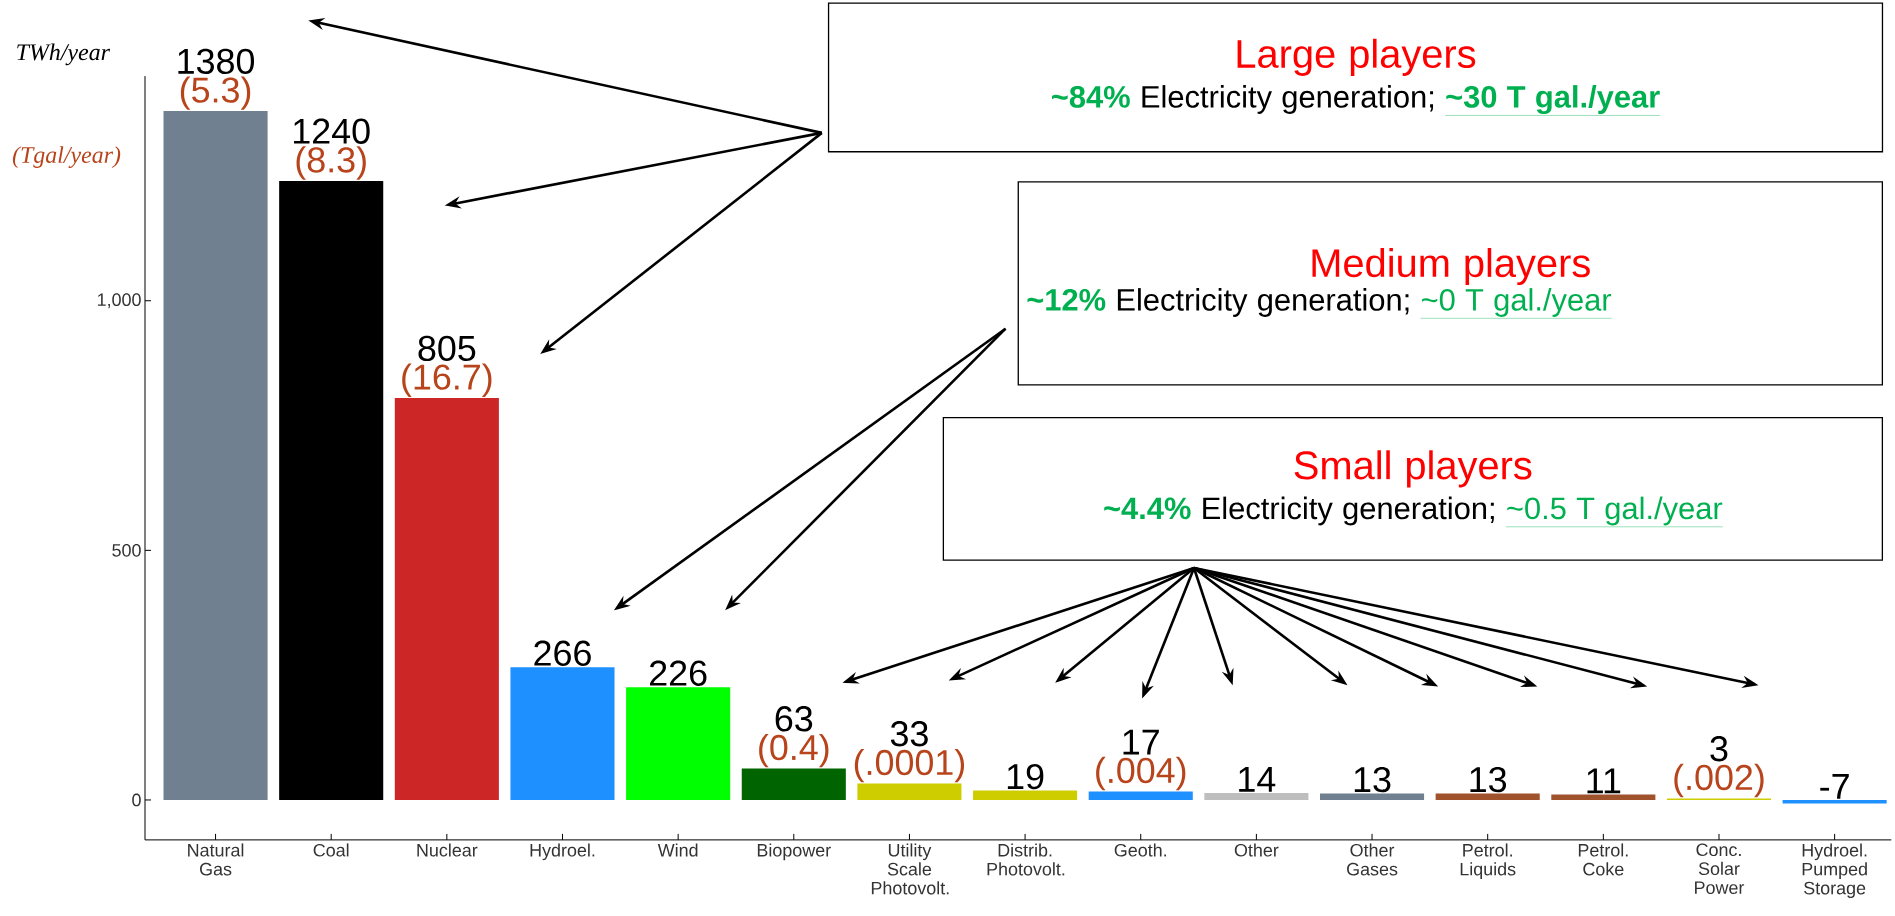  Describe the element at coordinates (1603, 859) in the screenshot. I see `x-tick-label: Petrol. Coke` at that location.